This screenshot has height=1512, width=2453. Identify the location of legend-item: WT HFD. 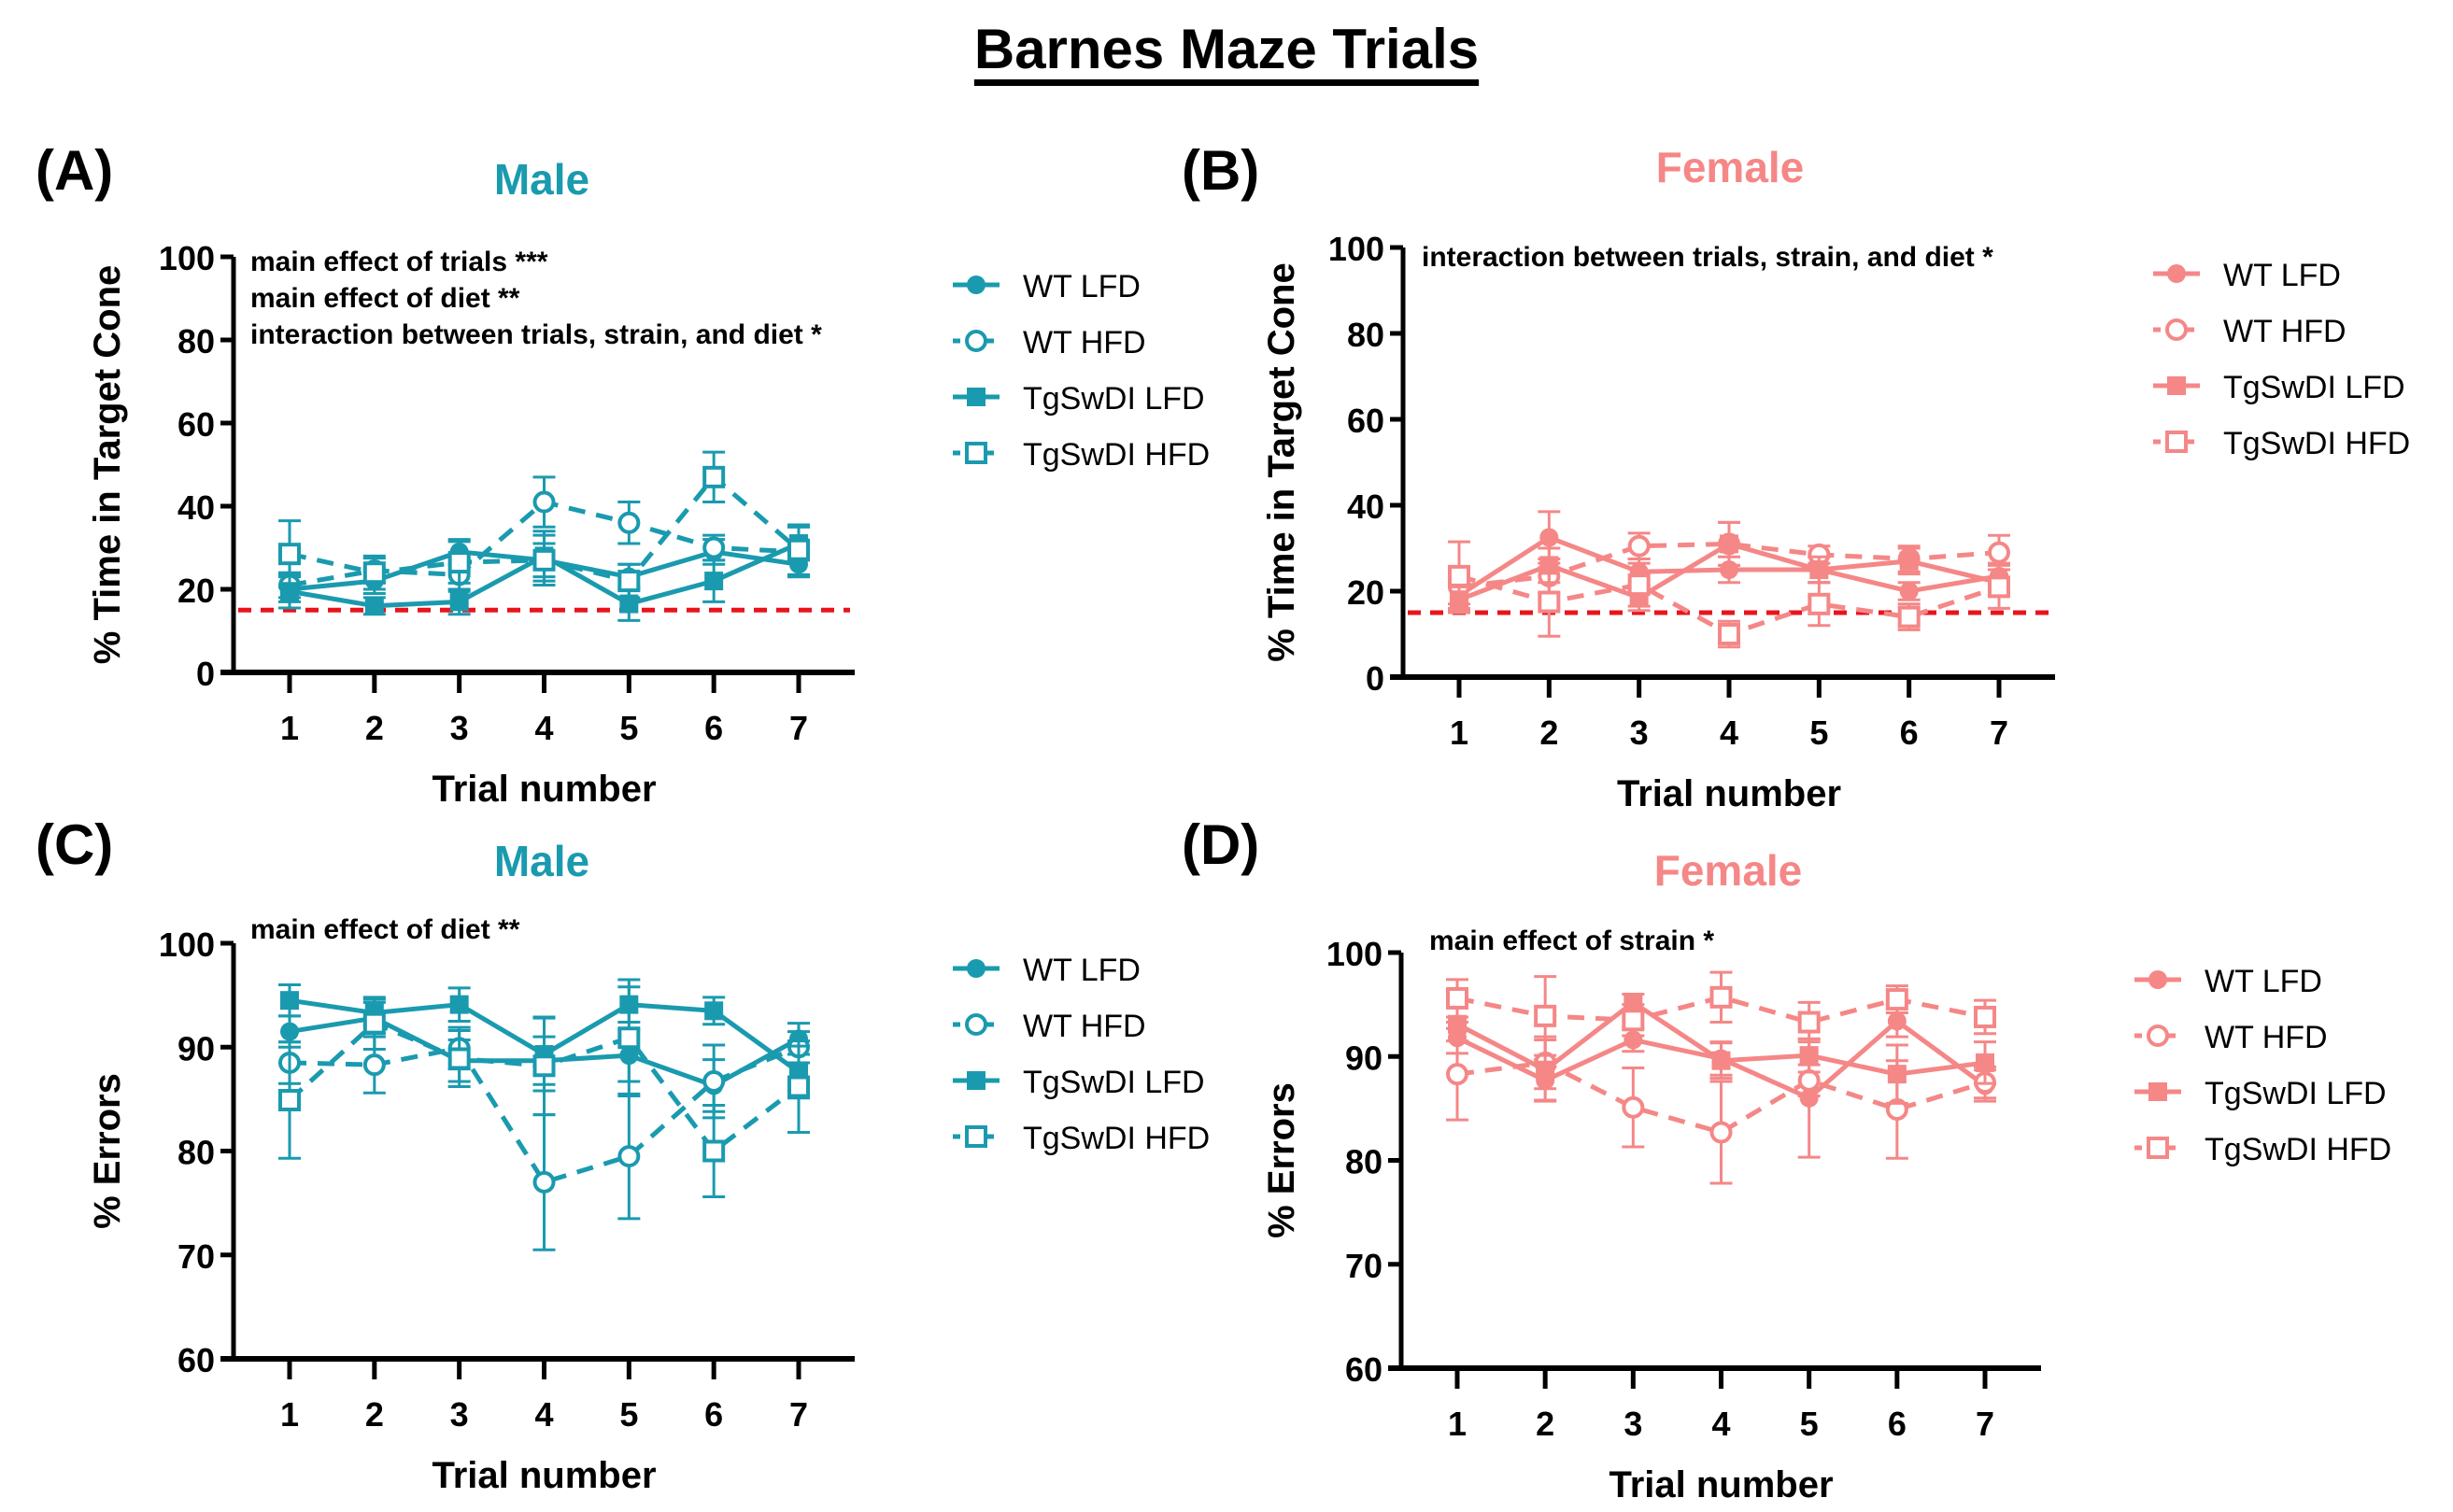
(1049, 1026).